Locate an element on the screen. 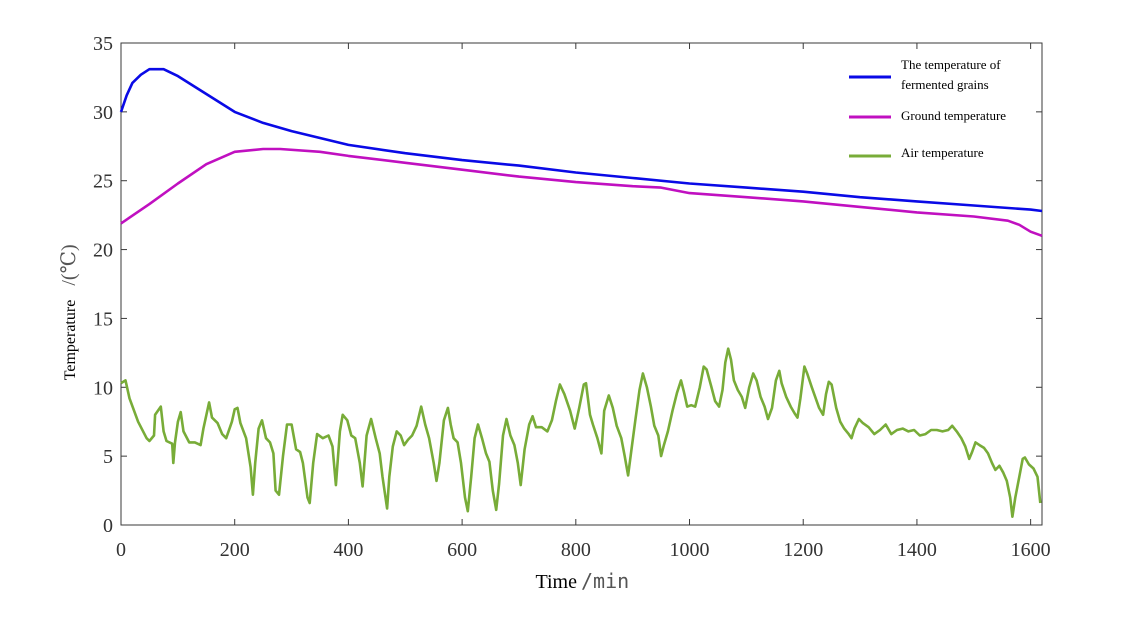 The width and height of the screenshot is (1122, 621). x-tick-label: 800 is located at coordinates (576, 550).